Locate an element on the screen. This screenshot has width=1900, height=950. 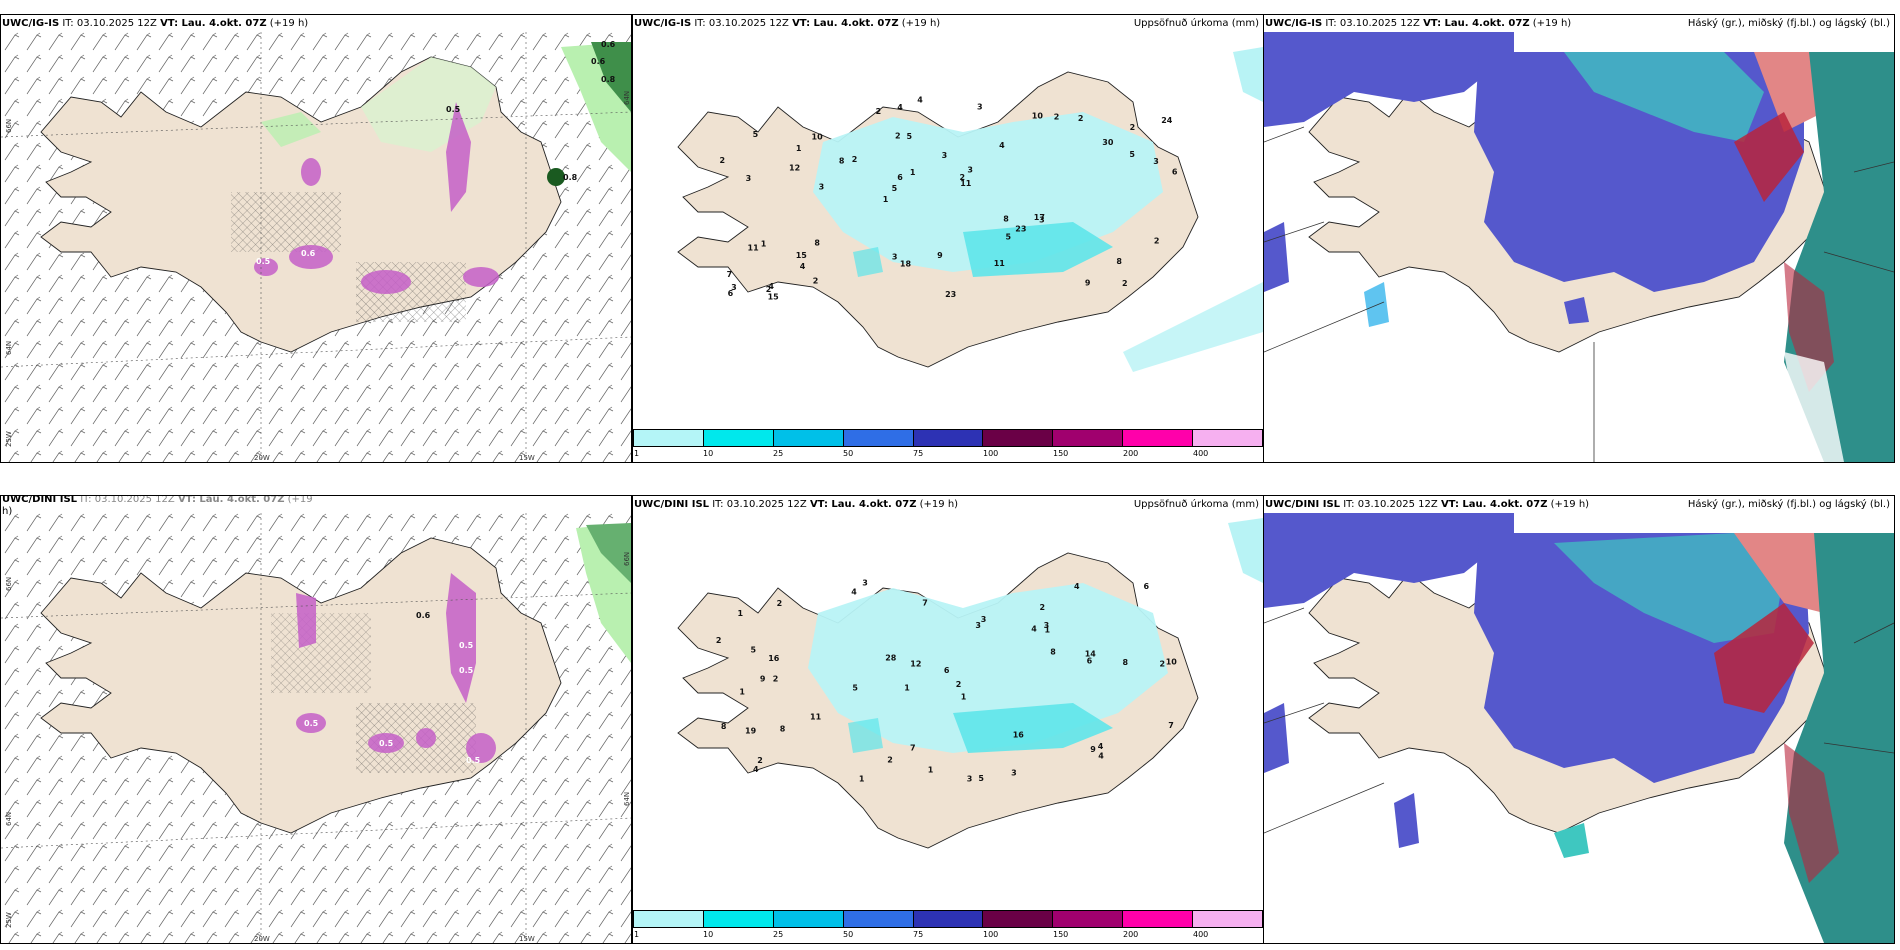
precip-value-label: 14 is located at coordinates (1091, 653).